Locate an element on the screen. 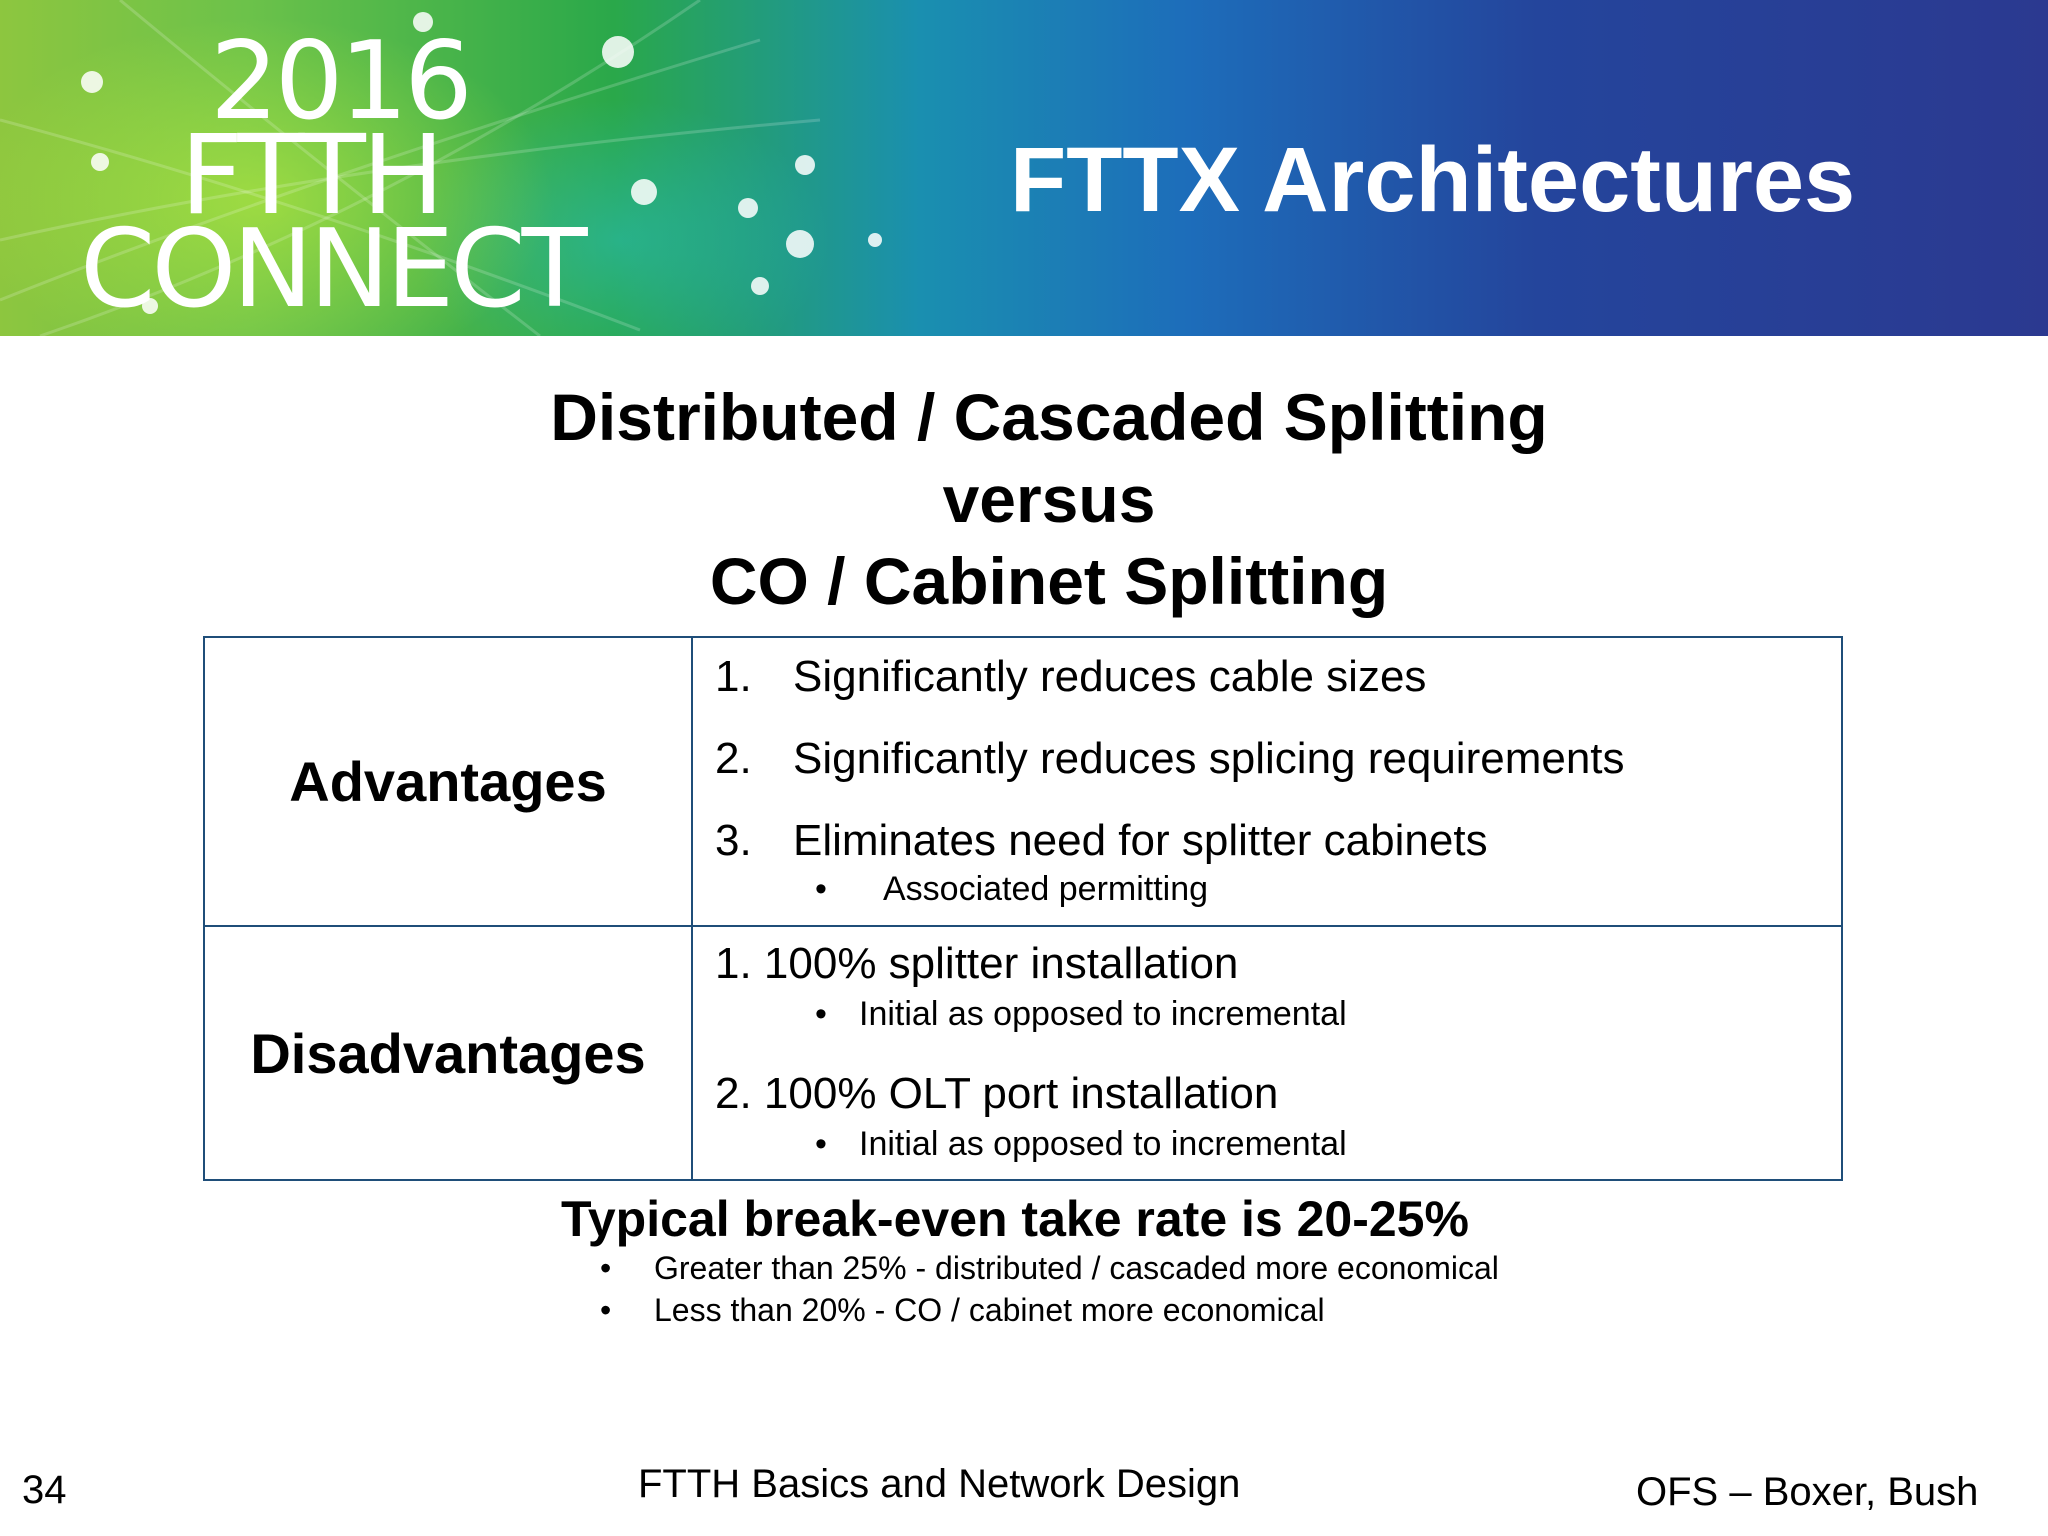 Image resolution: width=2048 pixels, height=1536 pixels. disadvantages-label: Disadvantages is located at coordinates (448, 1053).